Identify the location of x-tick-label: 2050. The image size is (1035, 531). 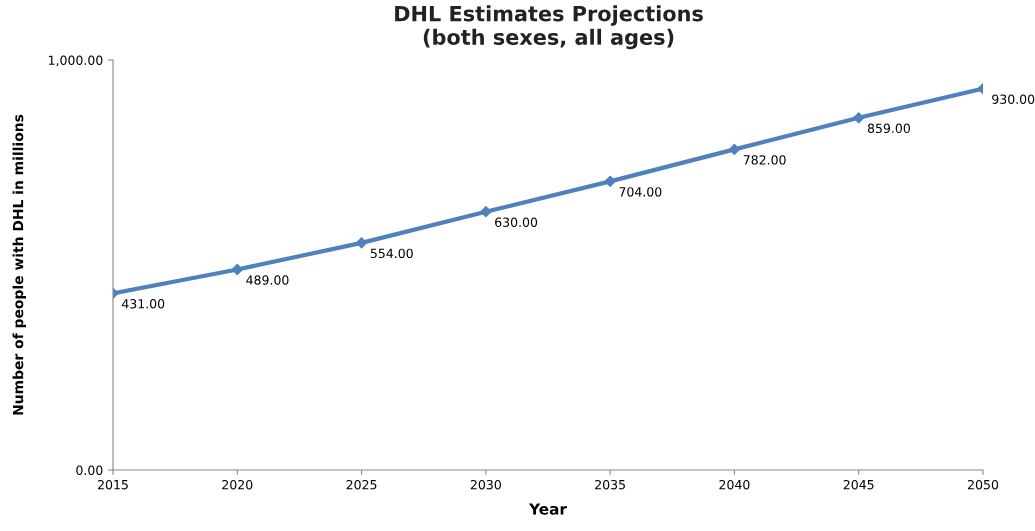
(983, 484).